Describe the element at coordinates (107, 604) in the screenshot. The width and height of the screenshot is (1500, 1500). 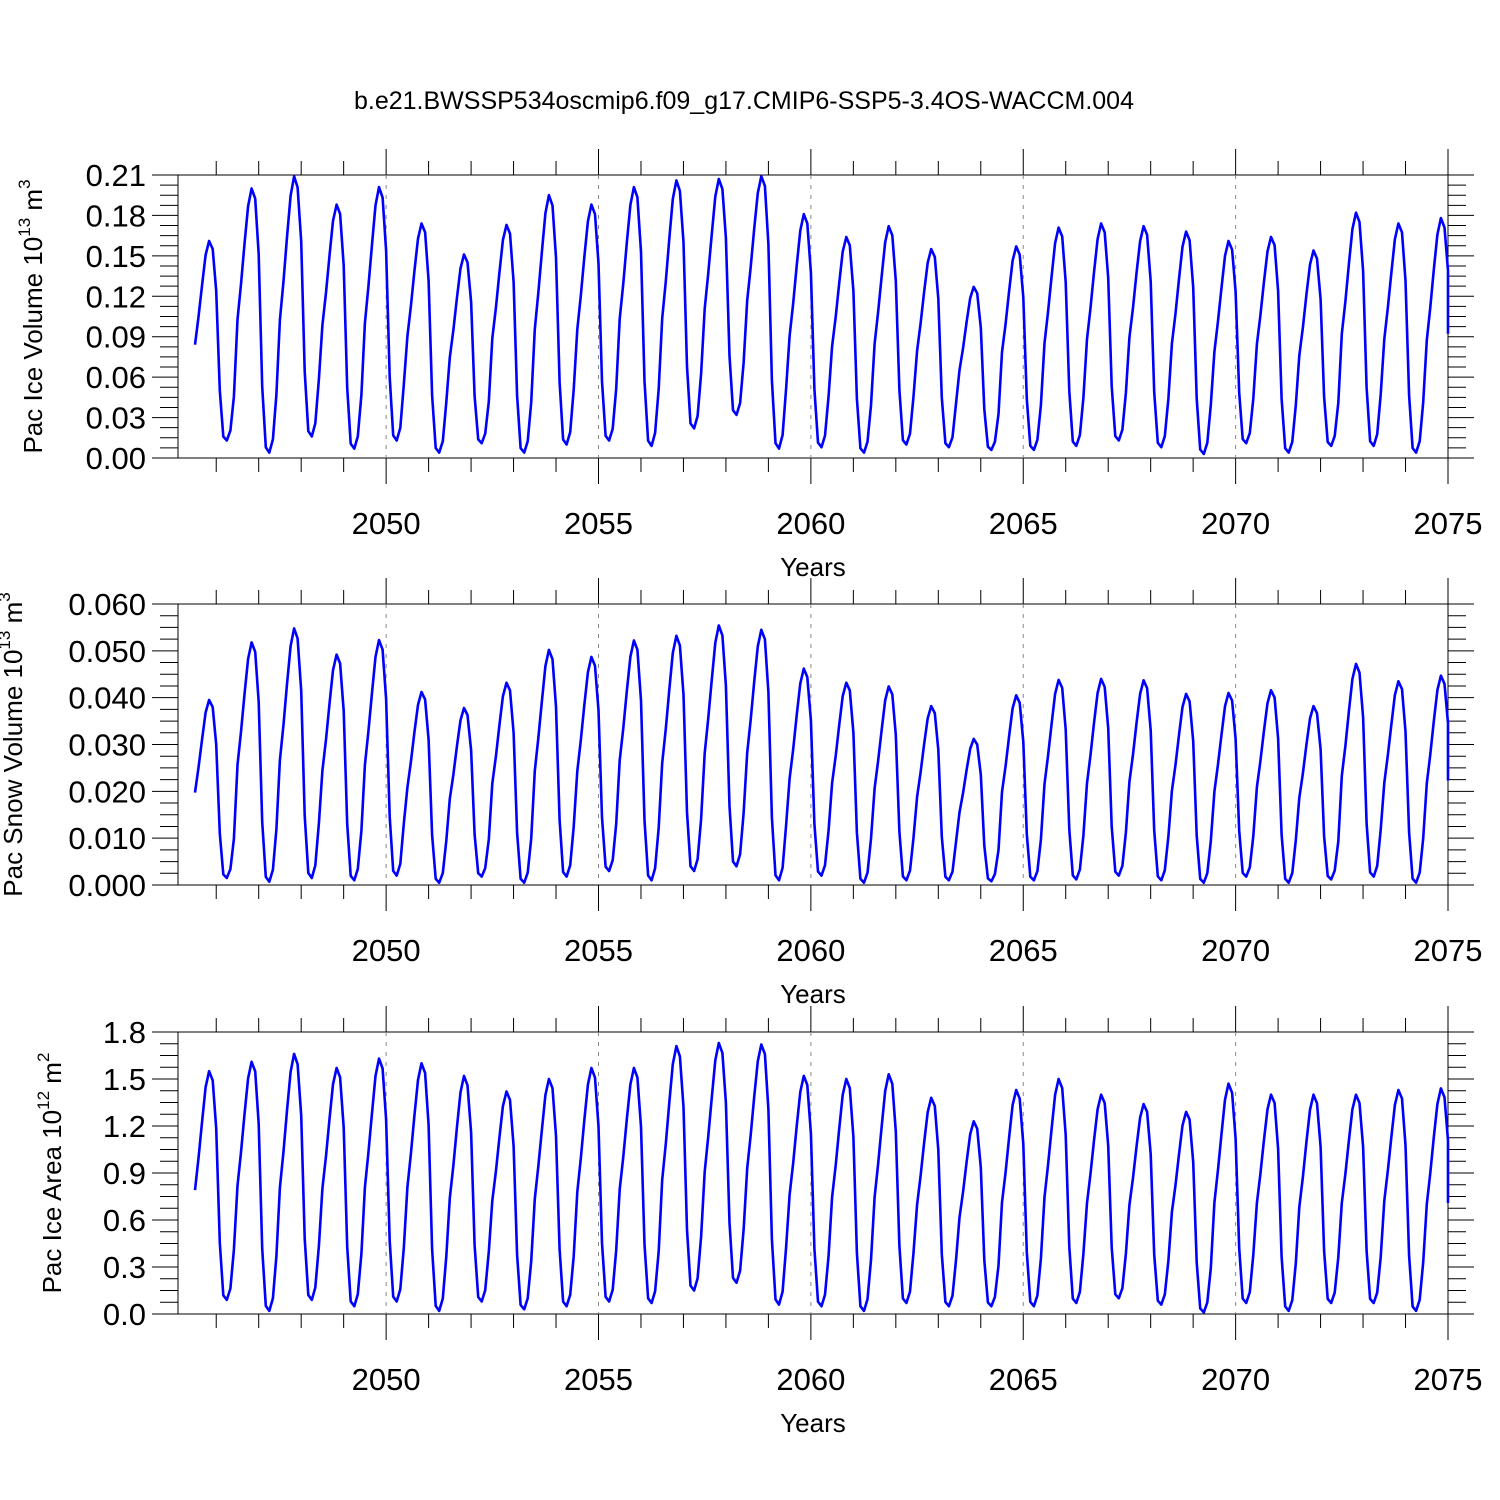
I see `y-tick-label: 0.060` at that location.